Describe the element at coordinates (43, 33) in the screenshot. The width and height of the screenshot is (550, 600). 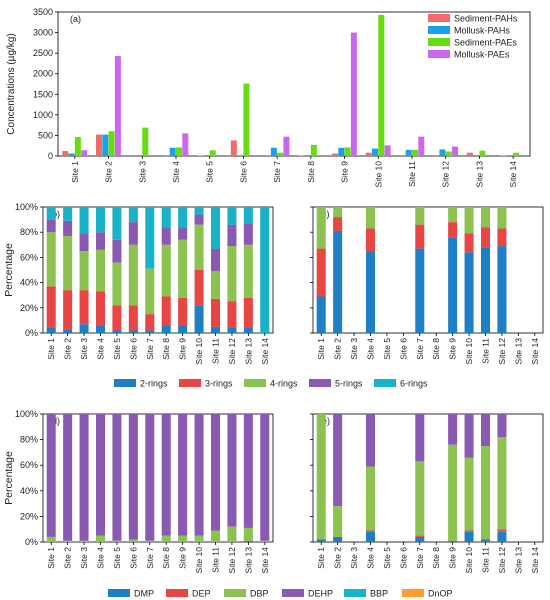
I see `y-tick-label: 3000` at that location.